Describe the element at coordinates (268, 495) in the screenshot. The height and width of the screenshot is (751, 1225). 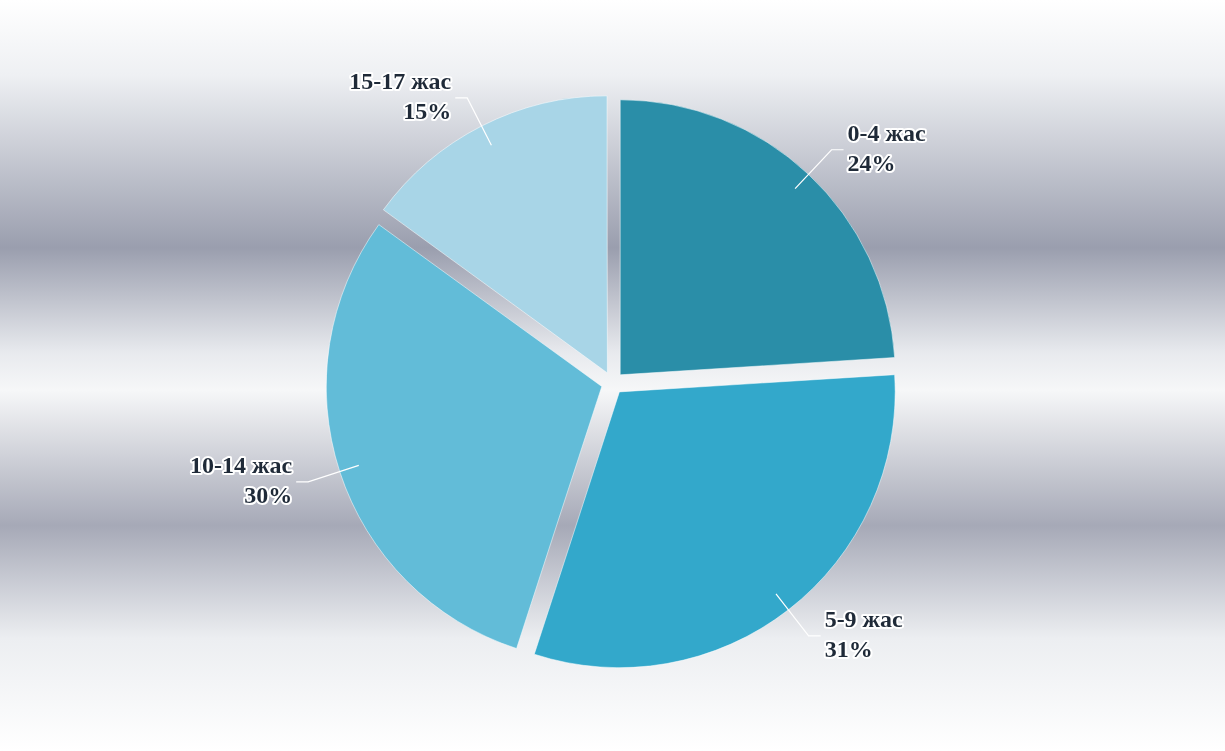
I see `data-label: 30%` at that location.